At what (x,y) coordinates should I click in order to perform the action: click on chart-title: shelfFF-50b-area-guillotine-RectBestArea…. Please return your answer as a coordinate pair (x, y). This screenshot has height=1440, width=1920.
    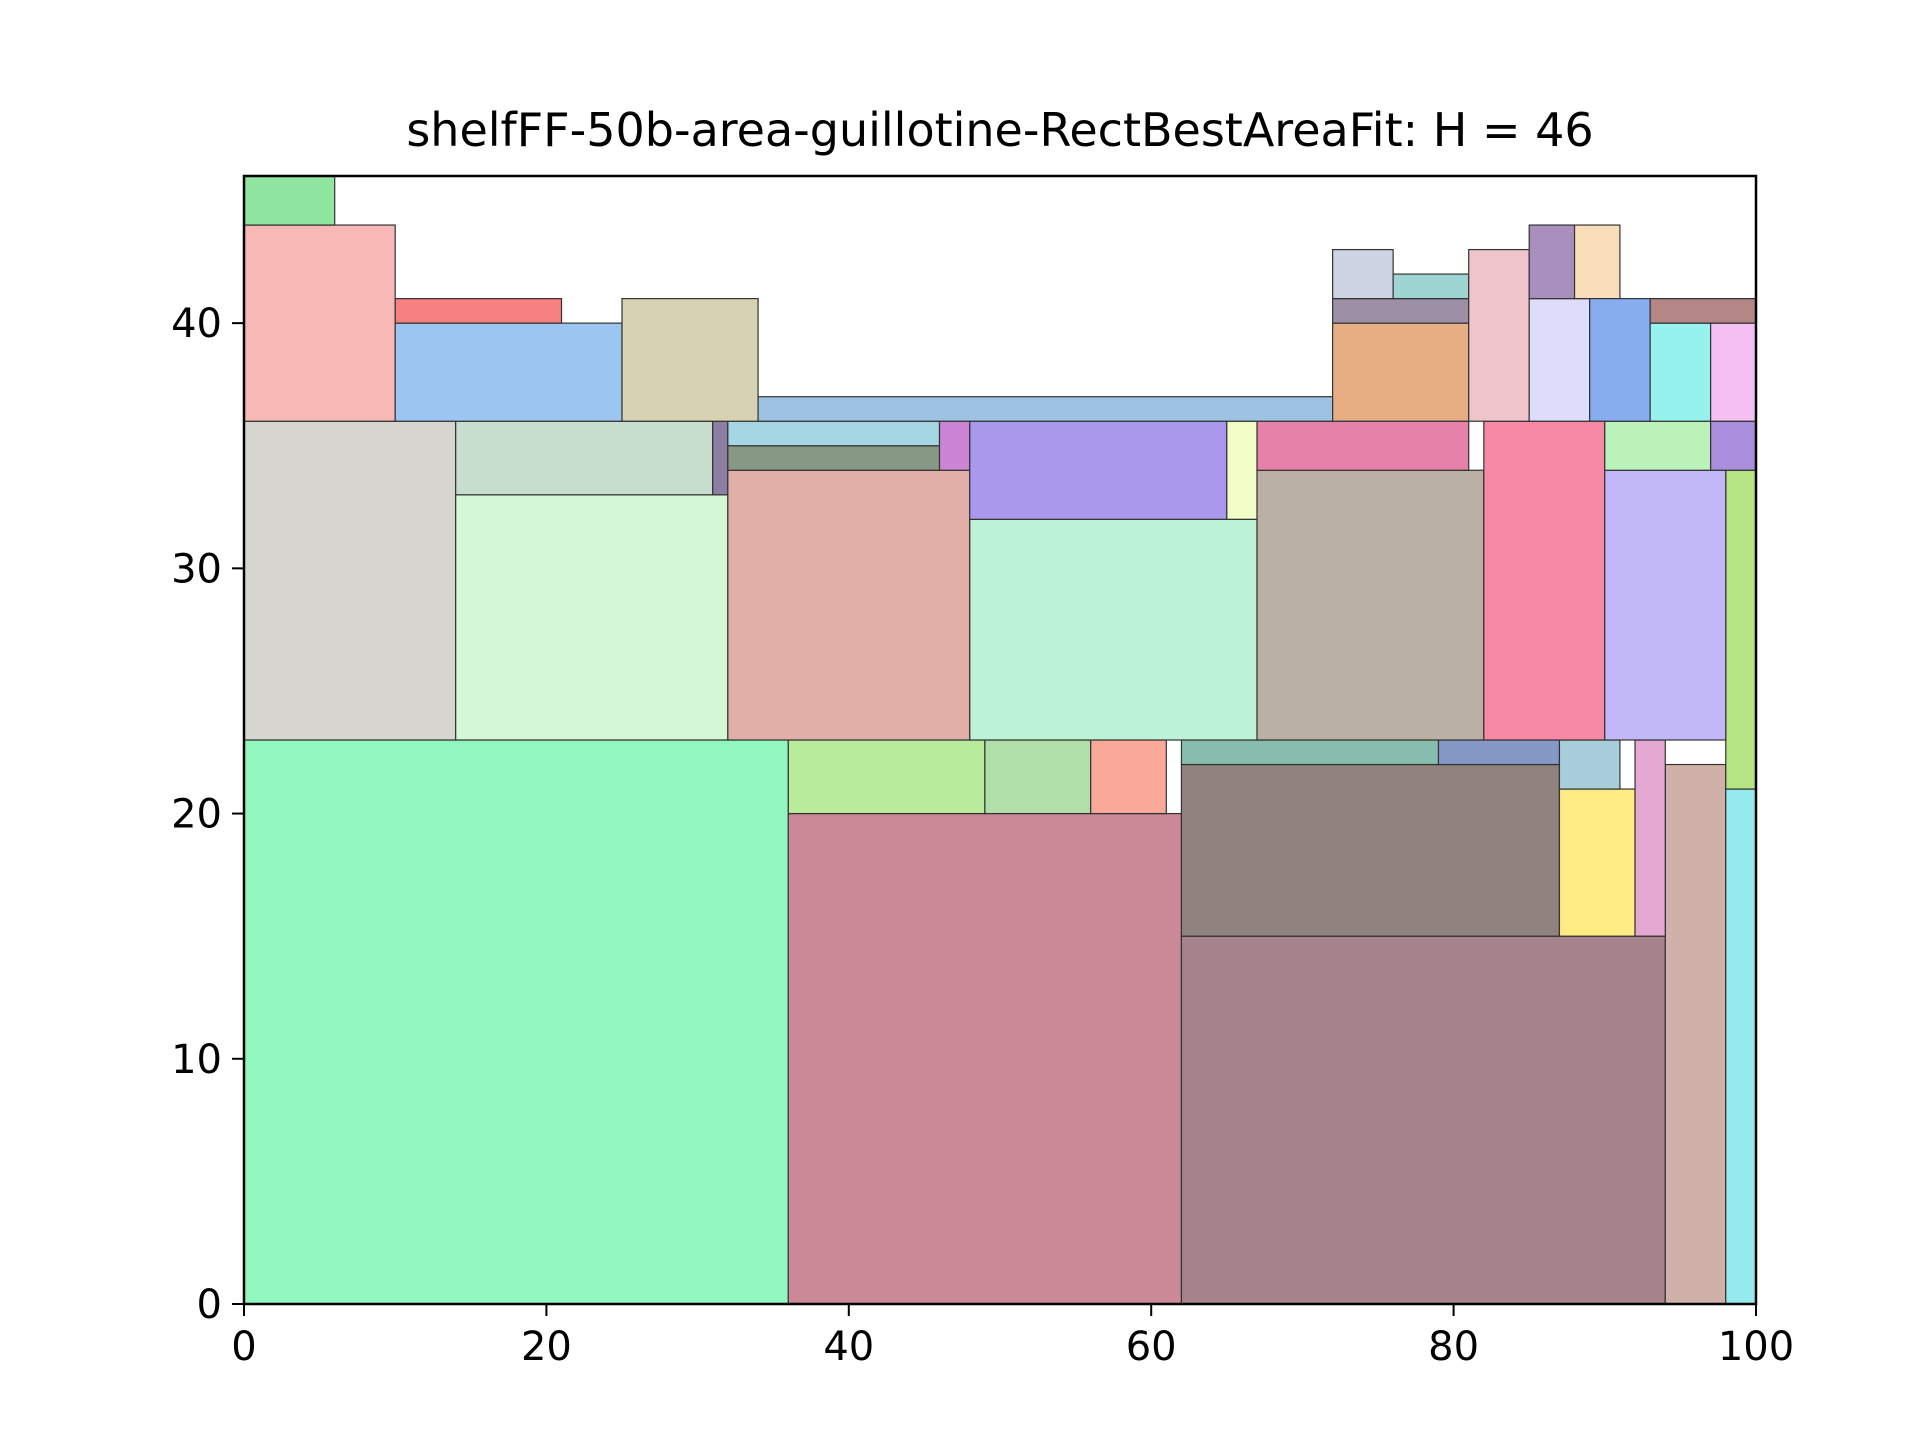
    Looking at the image, I should click on (999, 130).